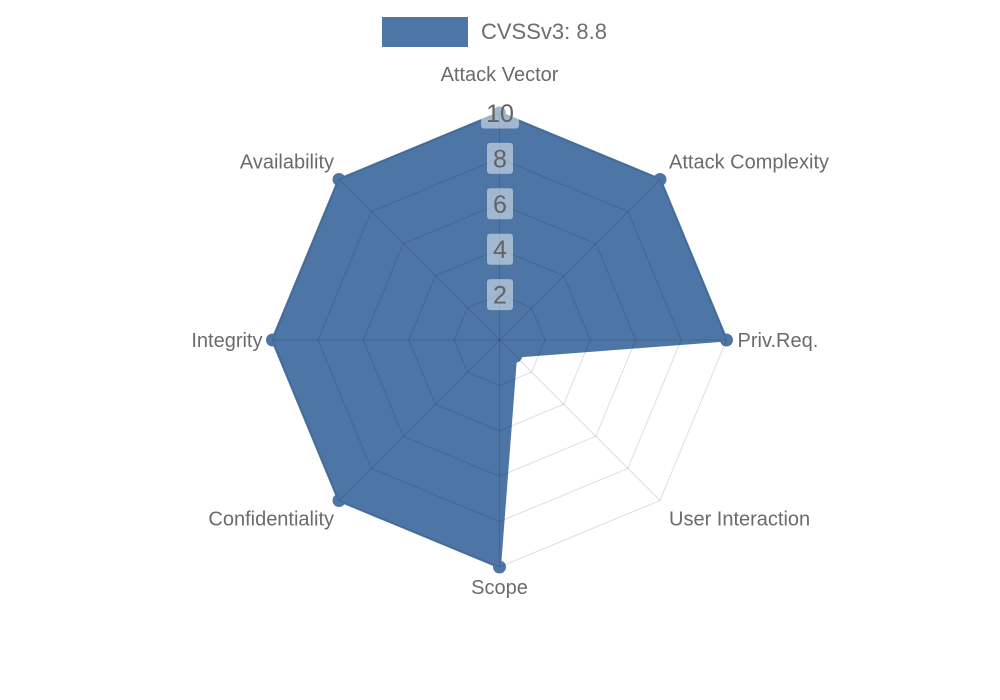  Describe the element at coordinates (425, 32) in the screenshot. I see `legend-swatch` at that location.